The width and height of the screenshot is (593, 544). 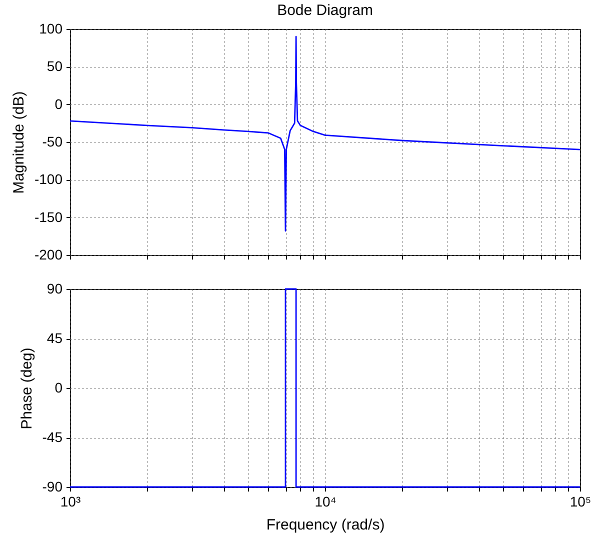 I want to click on x-tick-label: 10⁴, so click(x=325, y=502).